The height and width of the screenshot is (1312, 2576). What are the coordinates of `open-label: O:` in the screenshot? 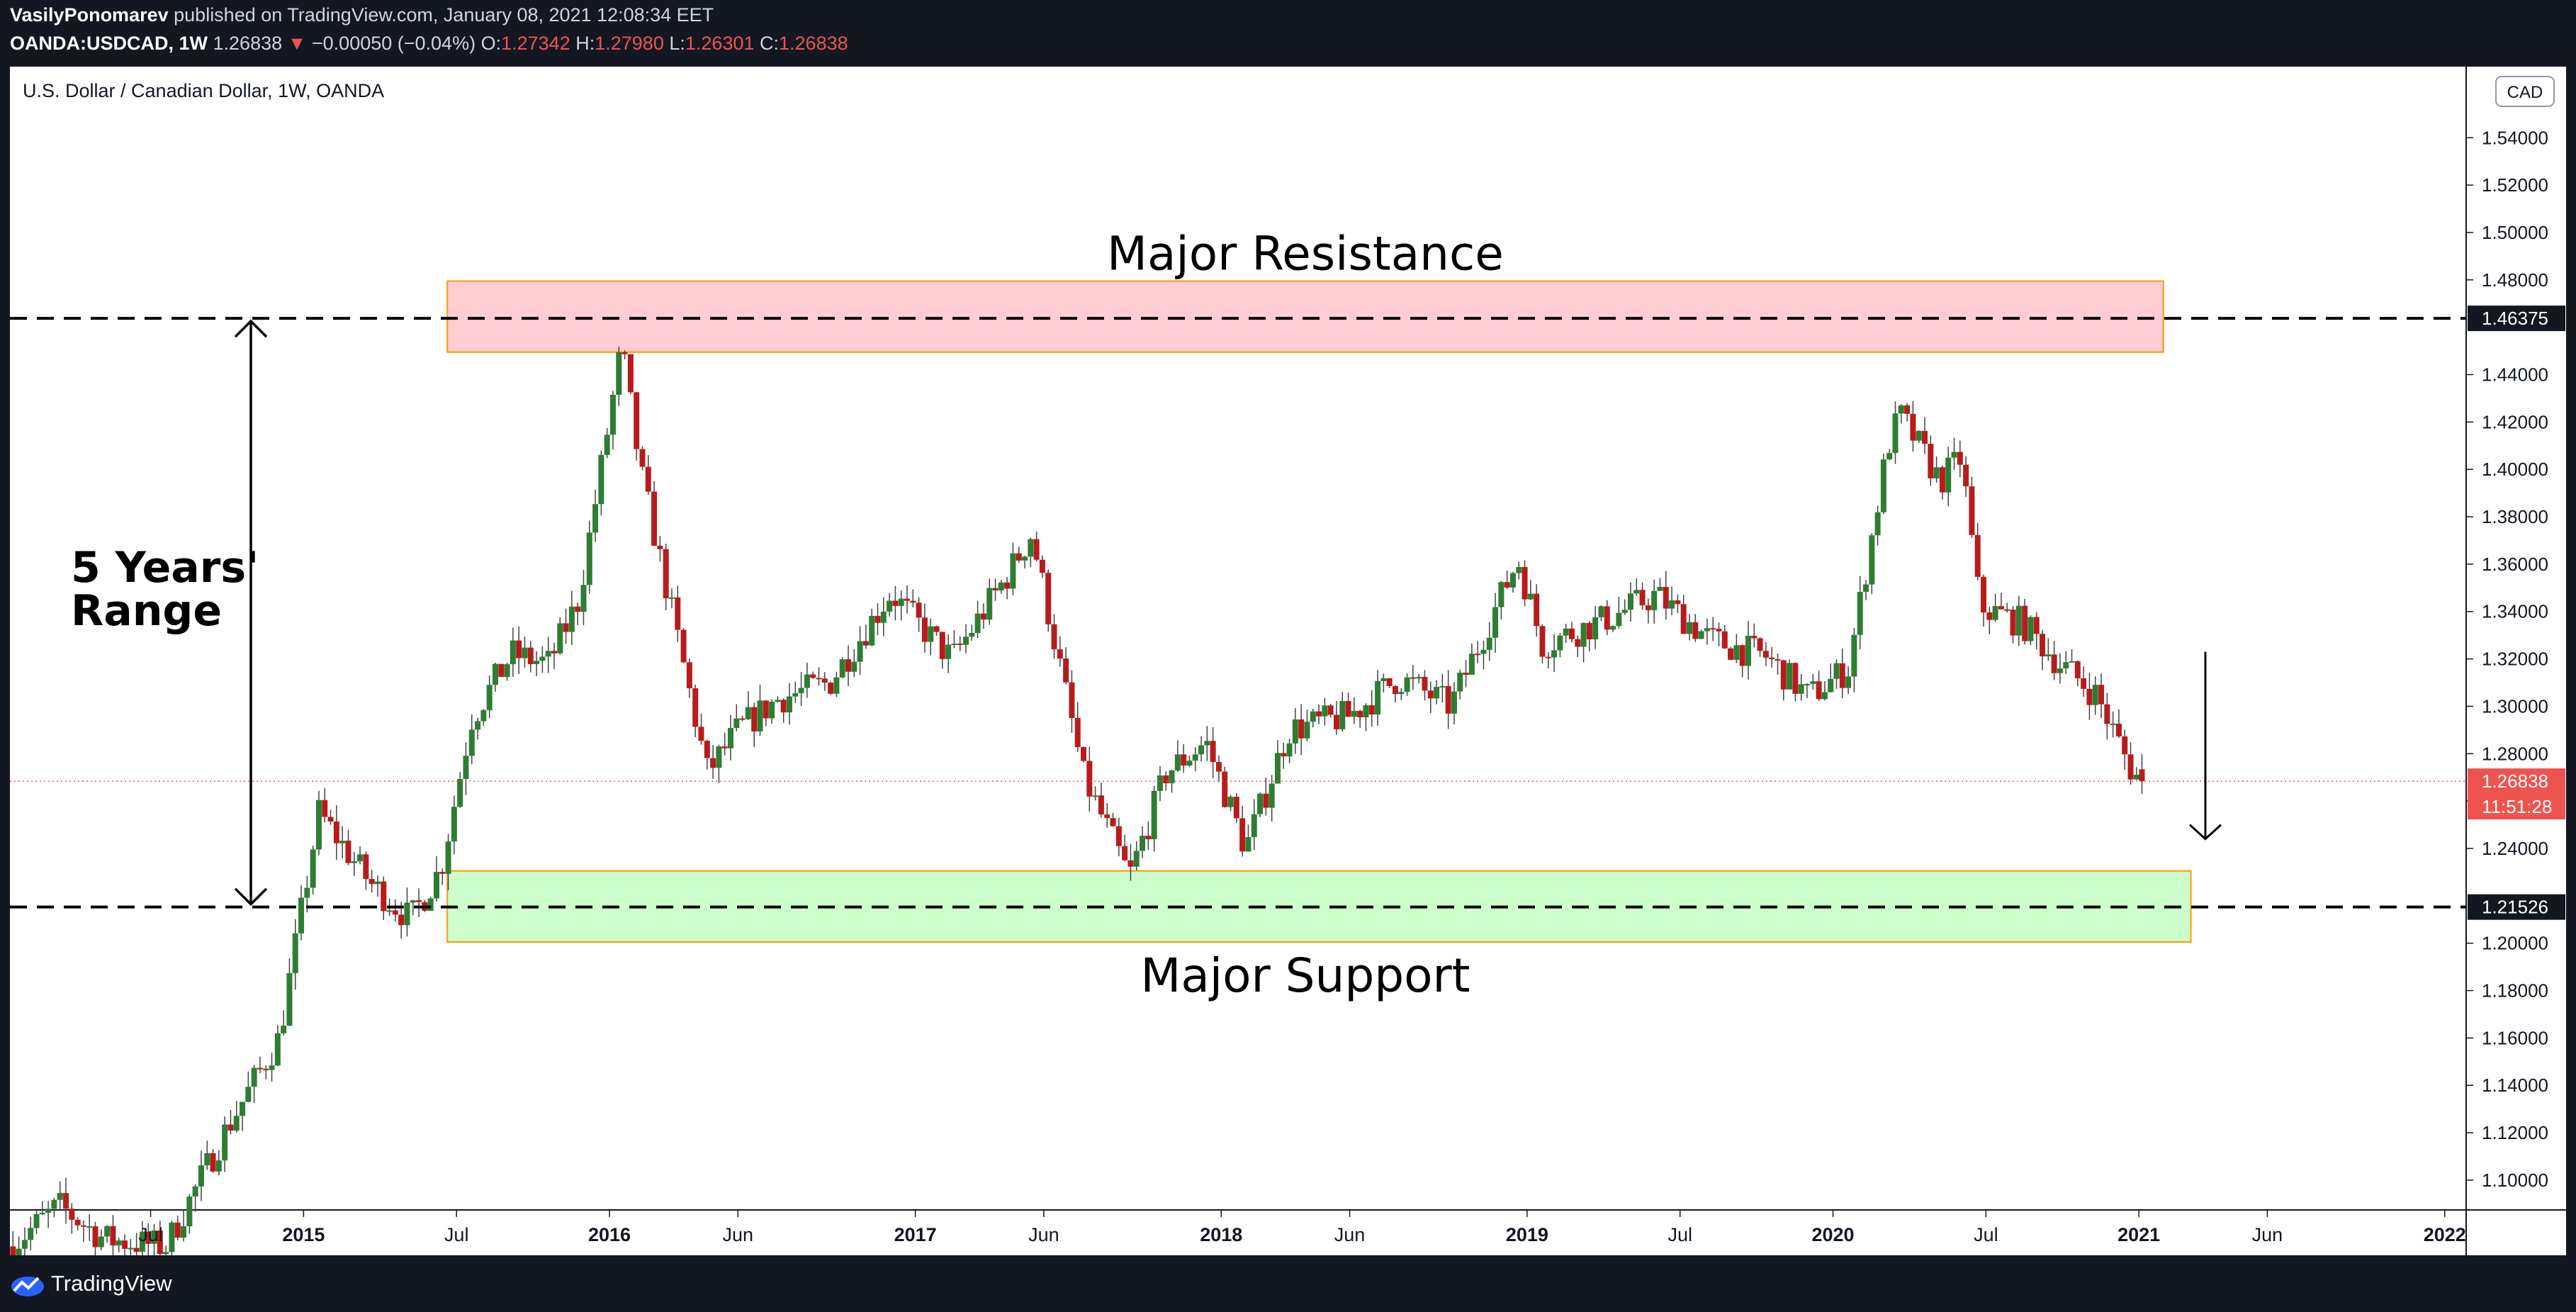 It's located at (491, 43).